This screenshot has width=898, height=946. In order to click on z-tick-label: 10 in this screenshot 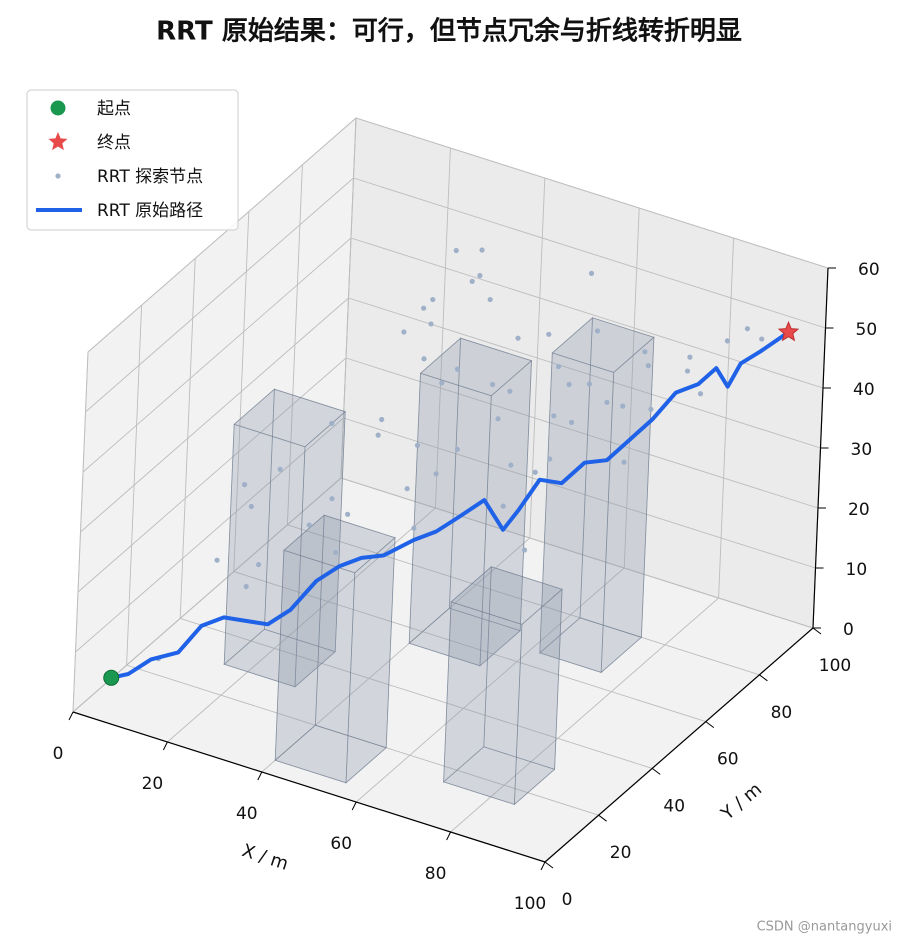, I will do `click(857, 570)`.